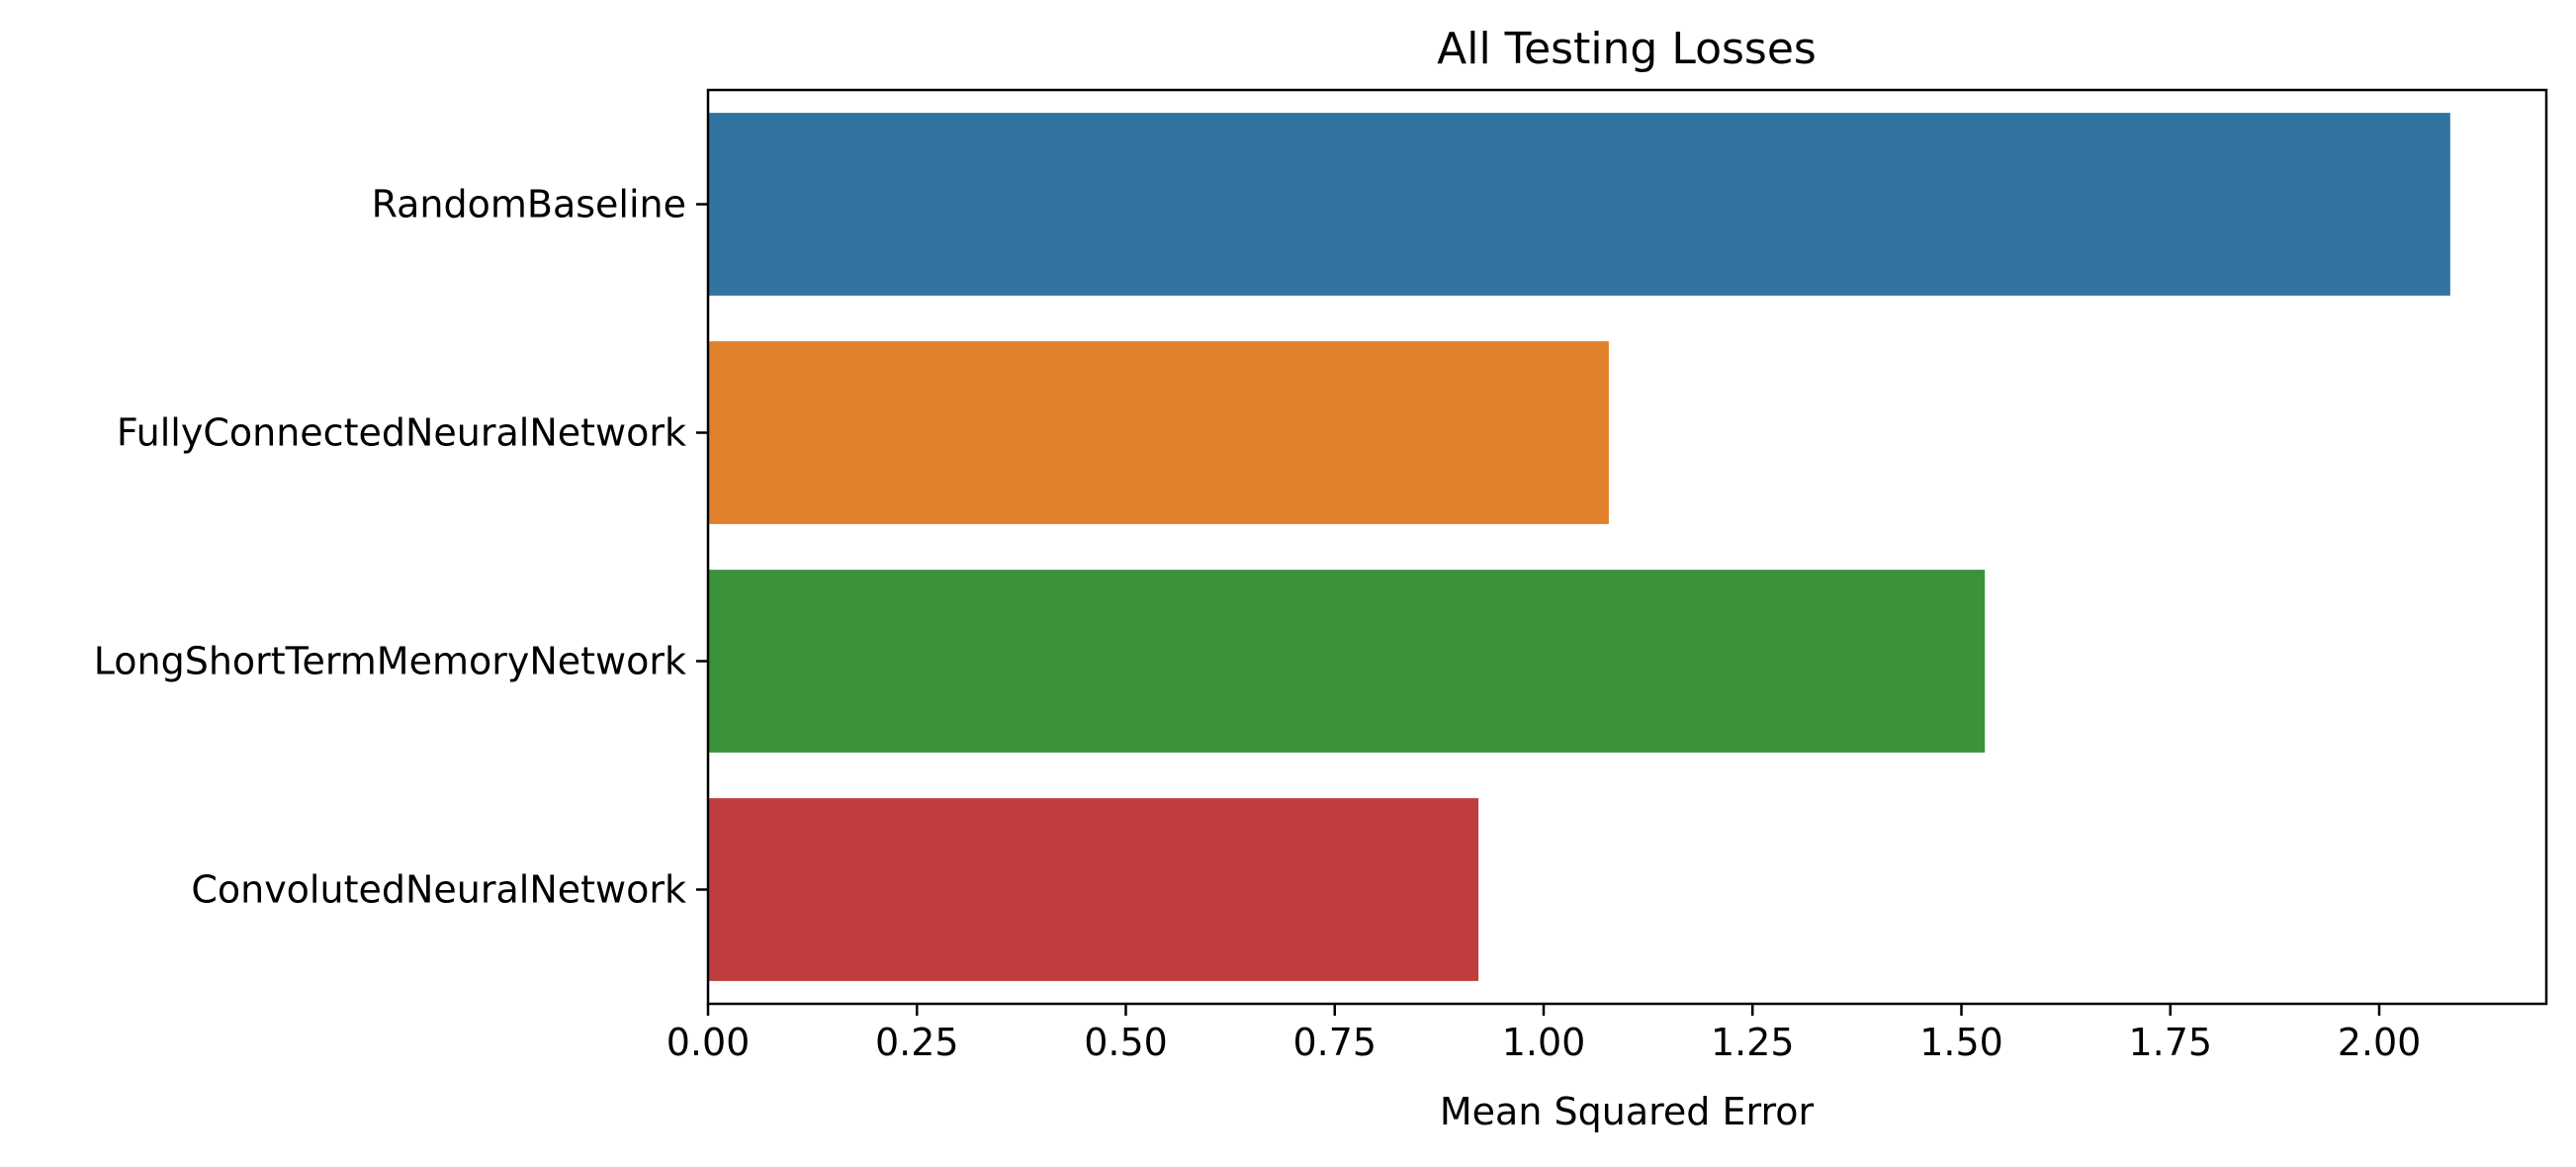  I want to click on x-tick-label: 0.50, so click(1126, 1042).